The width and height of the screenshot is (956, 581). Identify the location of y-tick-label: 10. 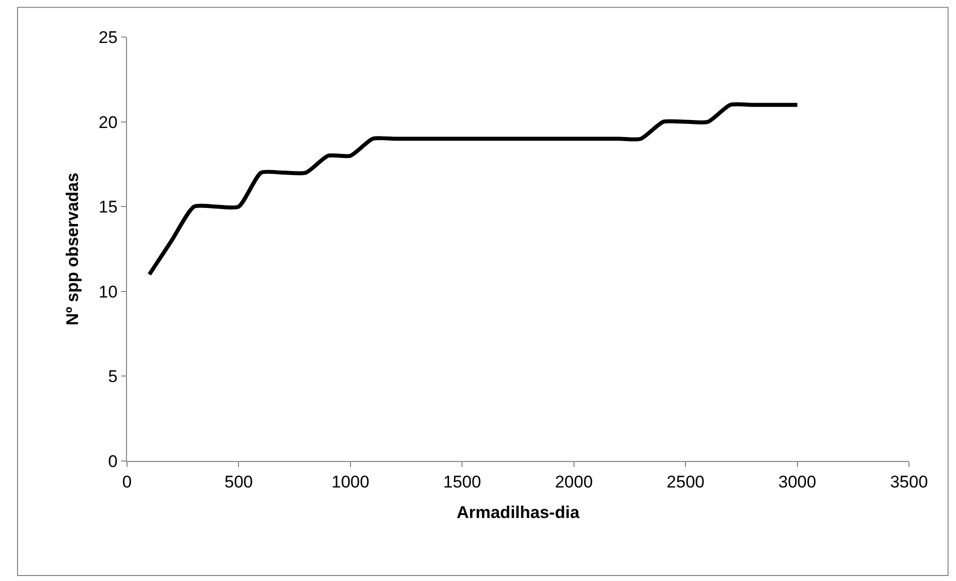
(108, 292).